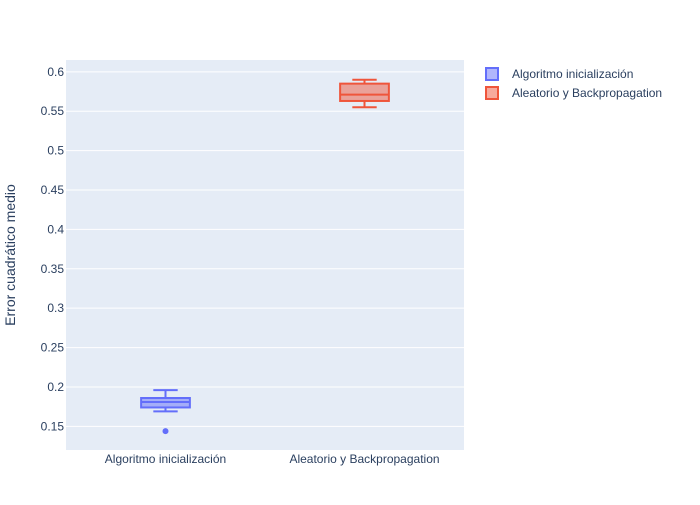 The image size is (700, 505). I want to click on legend-item: Algoritmo inicialización, so click(559, 74).